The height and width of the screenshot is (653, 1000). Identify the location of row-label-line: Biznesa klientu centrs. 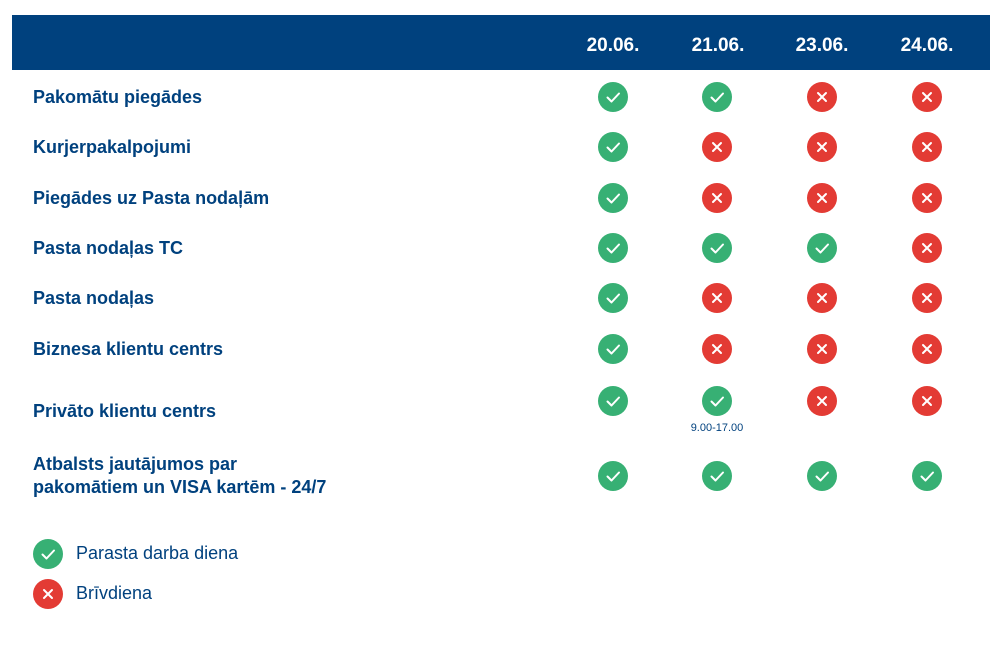
(128, 348).